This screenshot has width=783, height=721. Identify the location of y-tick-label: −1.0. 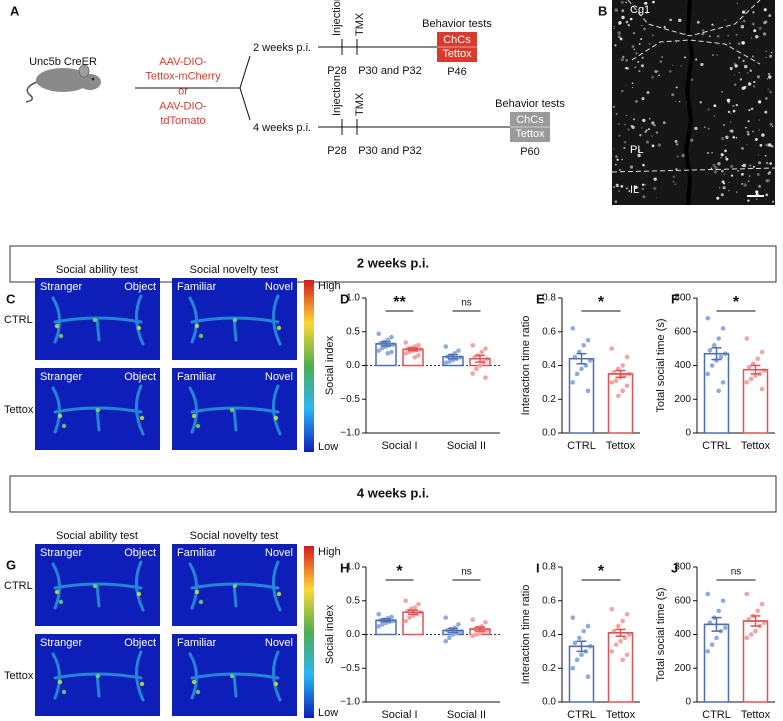
(350, 702).